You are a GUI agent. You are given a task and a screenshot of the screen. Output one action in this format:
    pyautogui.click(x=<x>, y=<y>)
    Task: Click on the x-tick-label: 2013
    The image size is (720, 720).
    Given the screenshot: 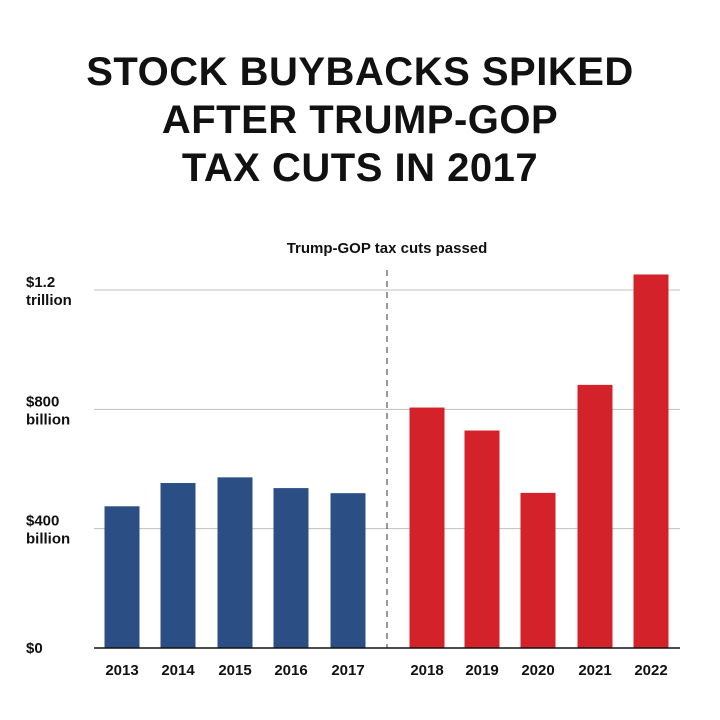 What is the action you would take?
    pyautogui.click(x=121, y=670)
    